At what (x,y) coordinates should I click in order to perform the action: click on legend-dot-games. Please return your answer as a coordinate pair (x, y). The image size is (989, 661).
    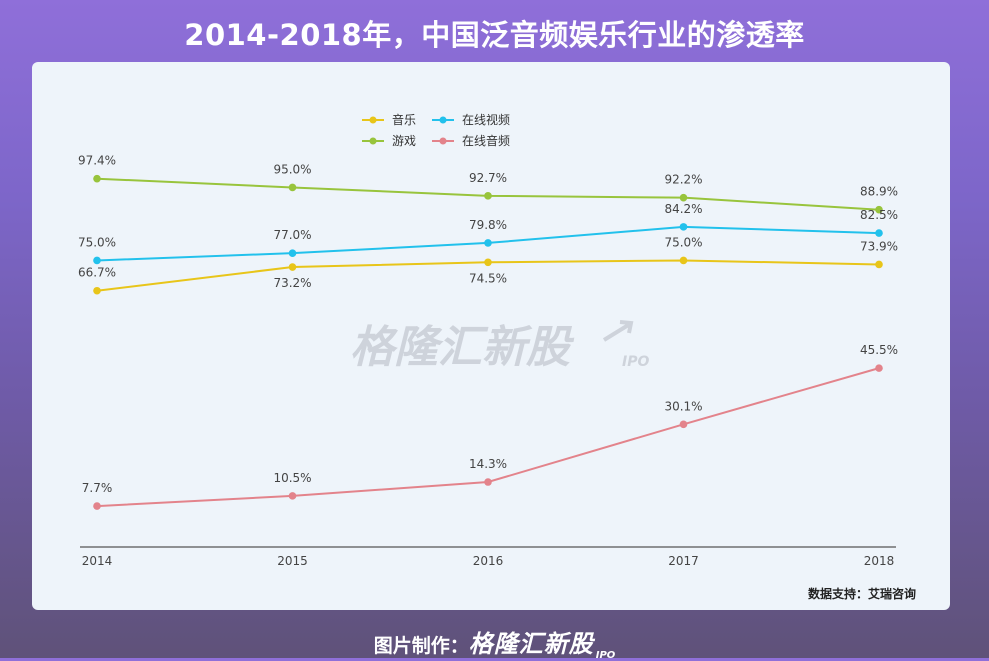
    Looking at the image, I should click on (373, 141).